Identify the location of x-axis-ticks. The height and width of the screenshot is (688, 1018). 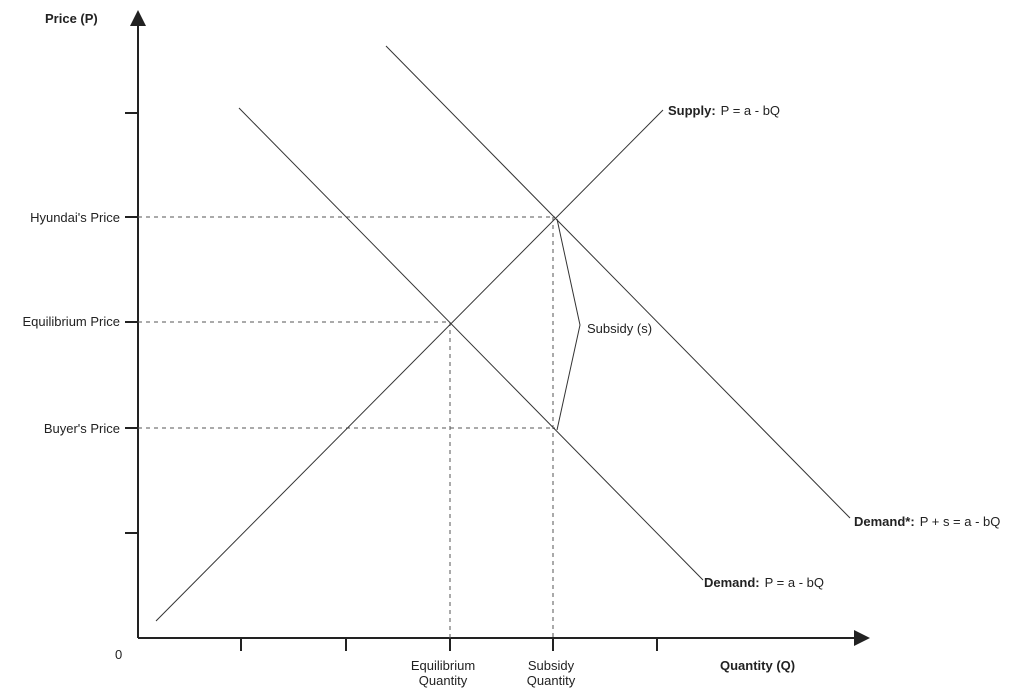
(449, 644).